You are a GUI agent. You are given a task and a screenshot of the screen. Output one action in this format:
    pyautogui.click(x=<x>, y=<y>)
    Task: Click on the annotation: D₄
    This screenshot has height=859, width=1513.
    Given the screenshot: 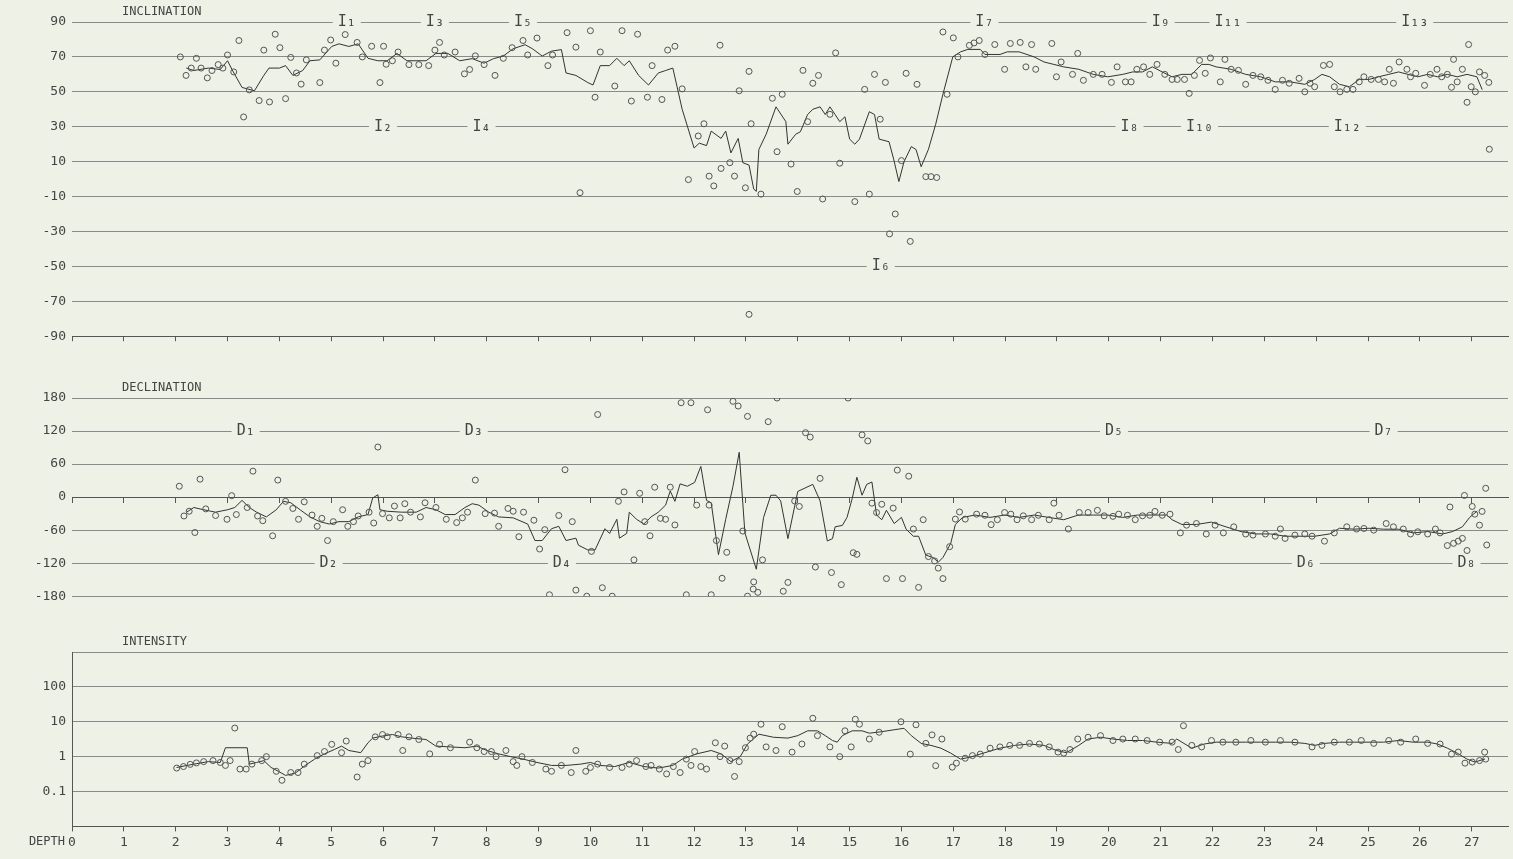 What is the action you would take?
    pyautogui.click(x=561, y=562)
    